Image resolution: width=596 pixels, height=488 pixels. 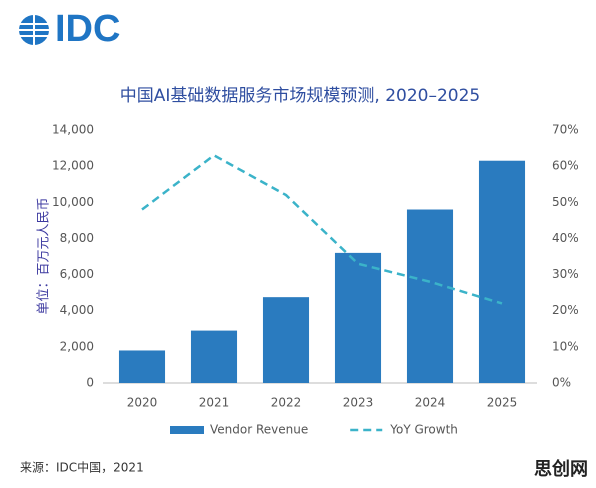 What do you see at coordinates (34, 30) in the screenshot?
I see `logo-globe` at bounding box center [34, 30].